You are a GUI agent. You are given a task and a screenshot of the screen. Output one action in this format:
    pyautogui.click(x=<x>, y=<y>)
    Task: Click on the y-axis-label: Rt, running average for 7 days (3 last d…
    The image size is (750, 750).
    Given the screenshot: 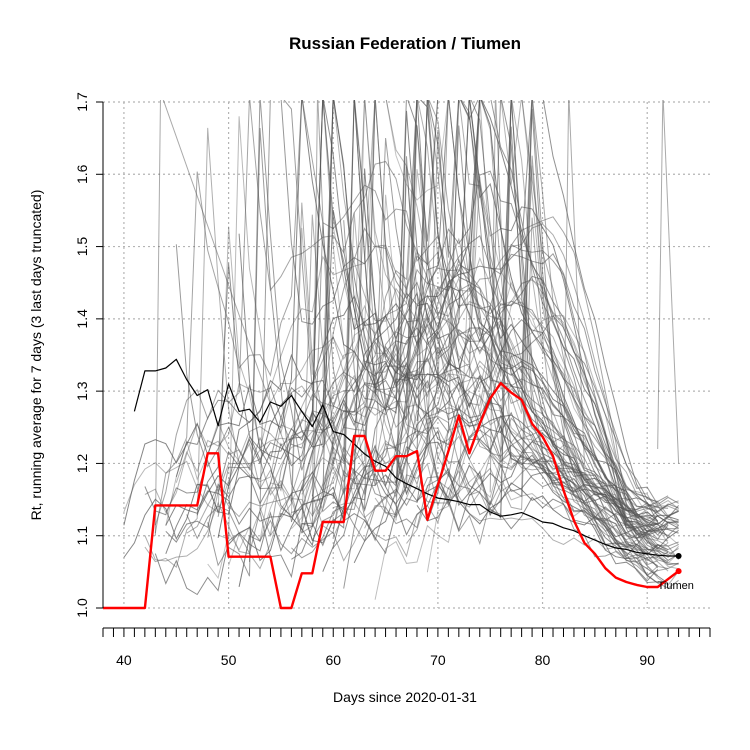 What is the action you would take?
    pyautogui.click(x=36, y=355)
    